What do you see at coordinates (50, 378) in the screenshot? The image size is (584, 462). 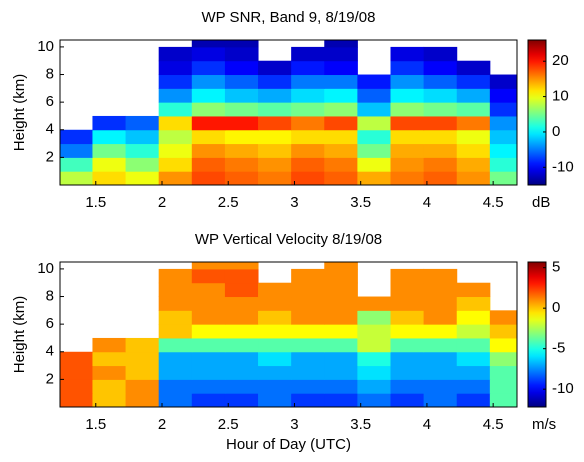 I see `y-tick-label: 2` at bounding box center [50, 378].